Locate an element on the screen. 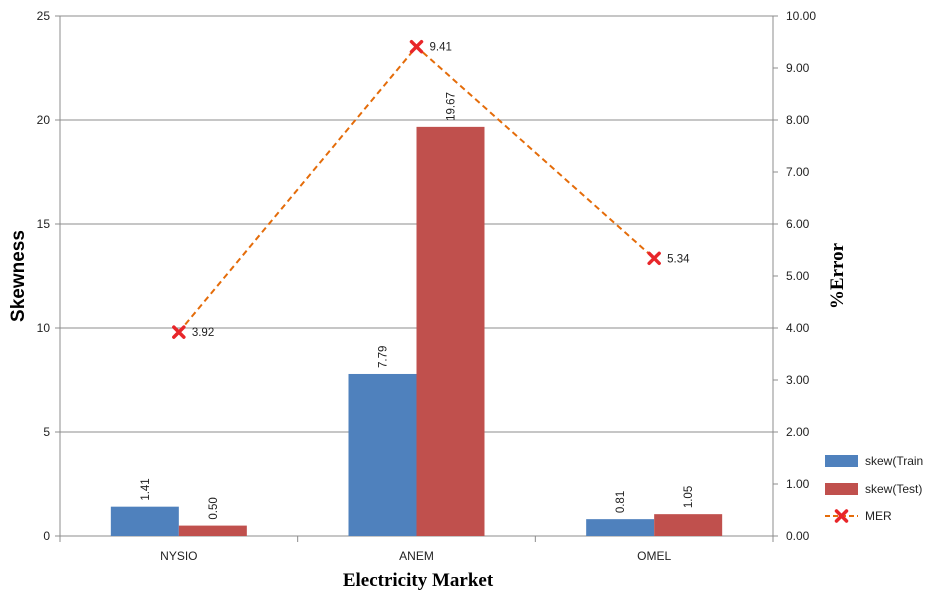 This screenshot has height=592, width=933. y2-tick-label: 4.00 is located at coordinates (798, 328).